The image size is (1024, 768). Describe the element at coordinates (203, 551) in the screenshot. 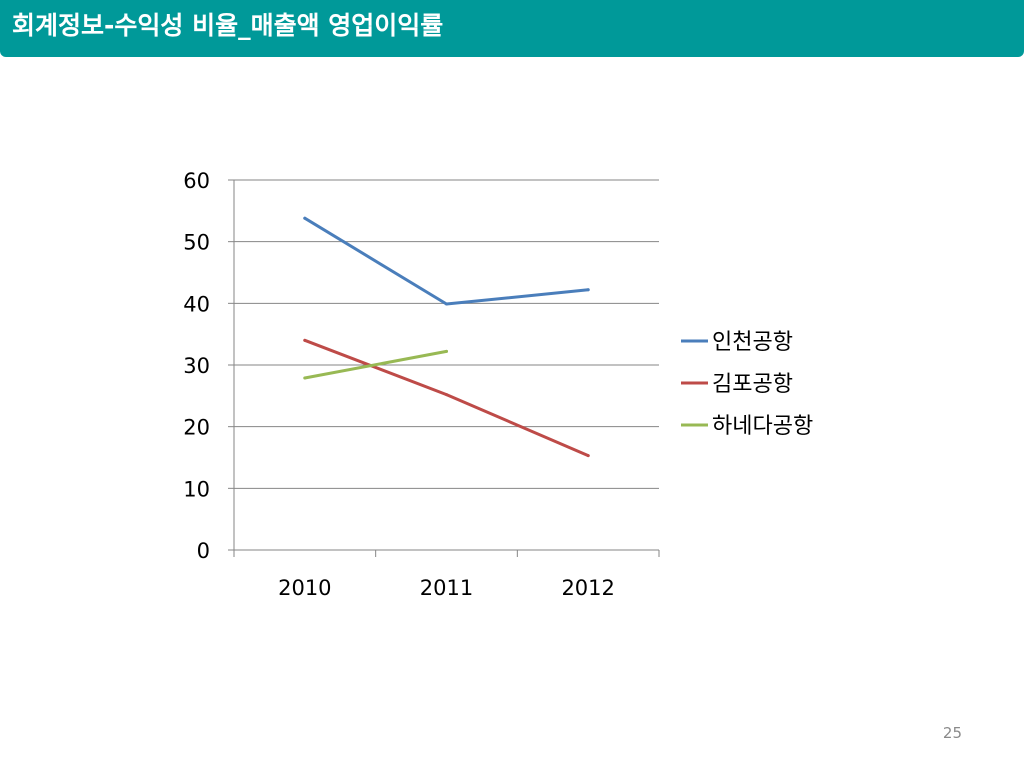

I see `y-tick-label-0: 0` at that location.